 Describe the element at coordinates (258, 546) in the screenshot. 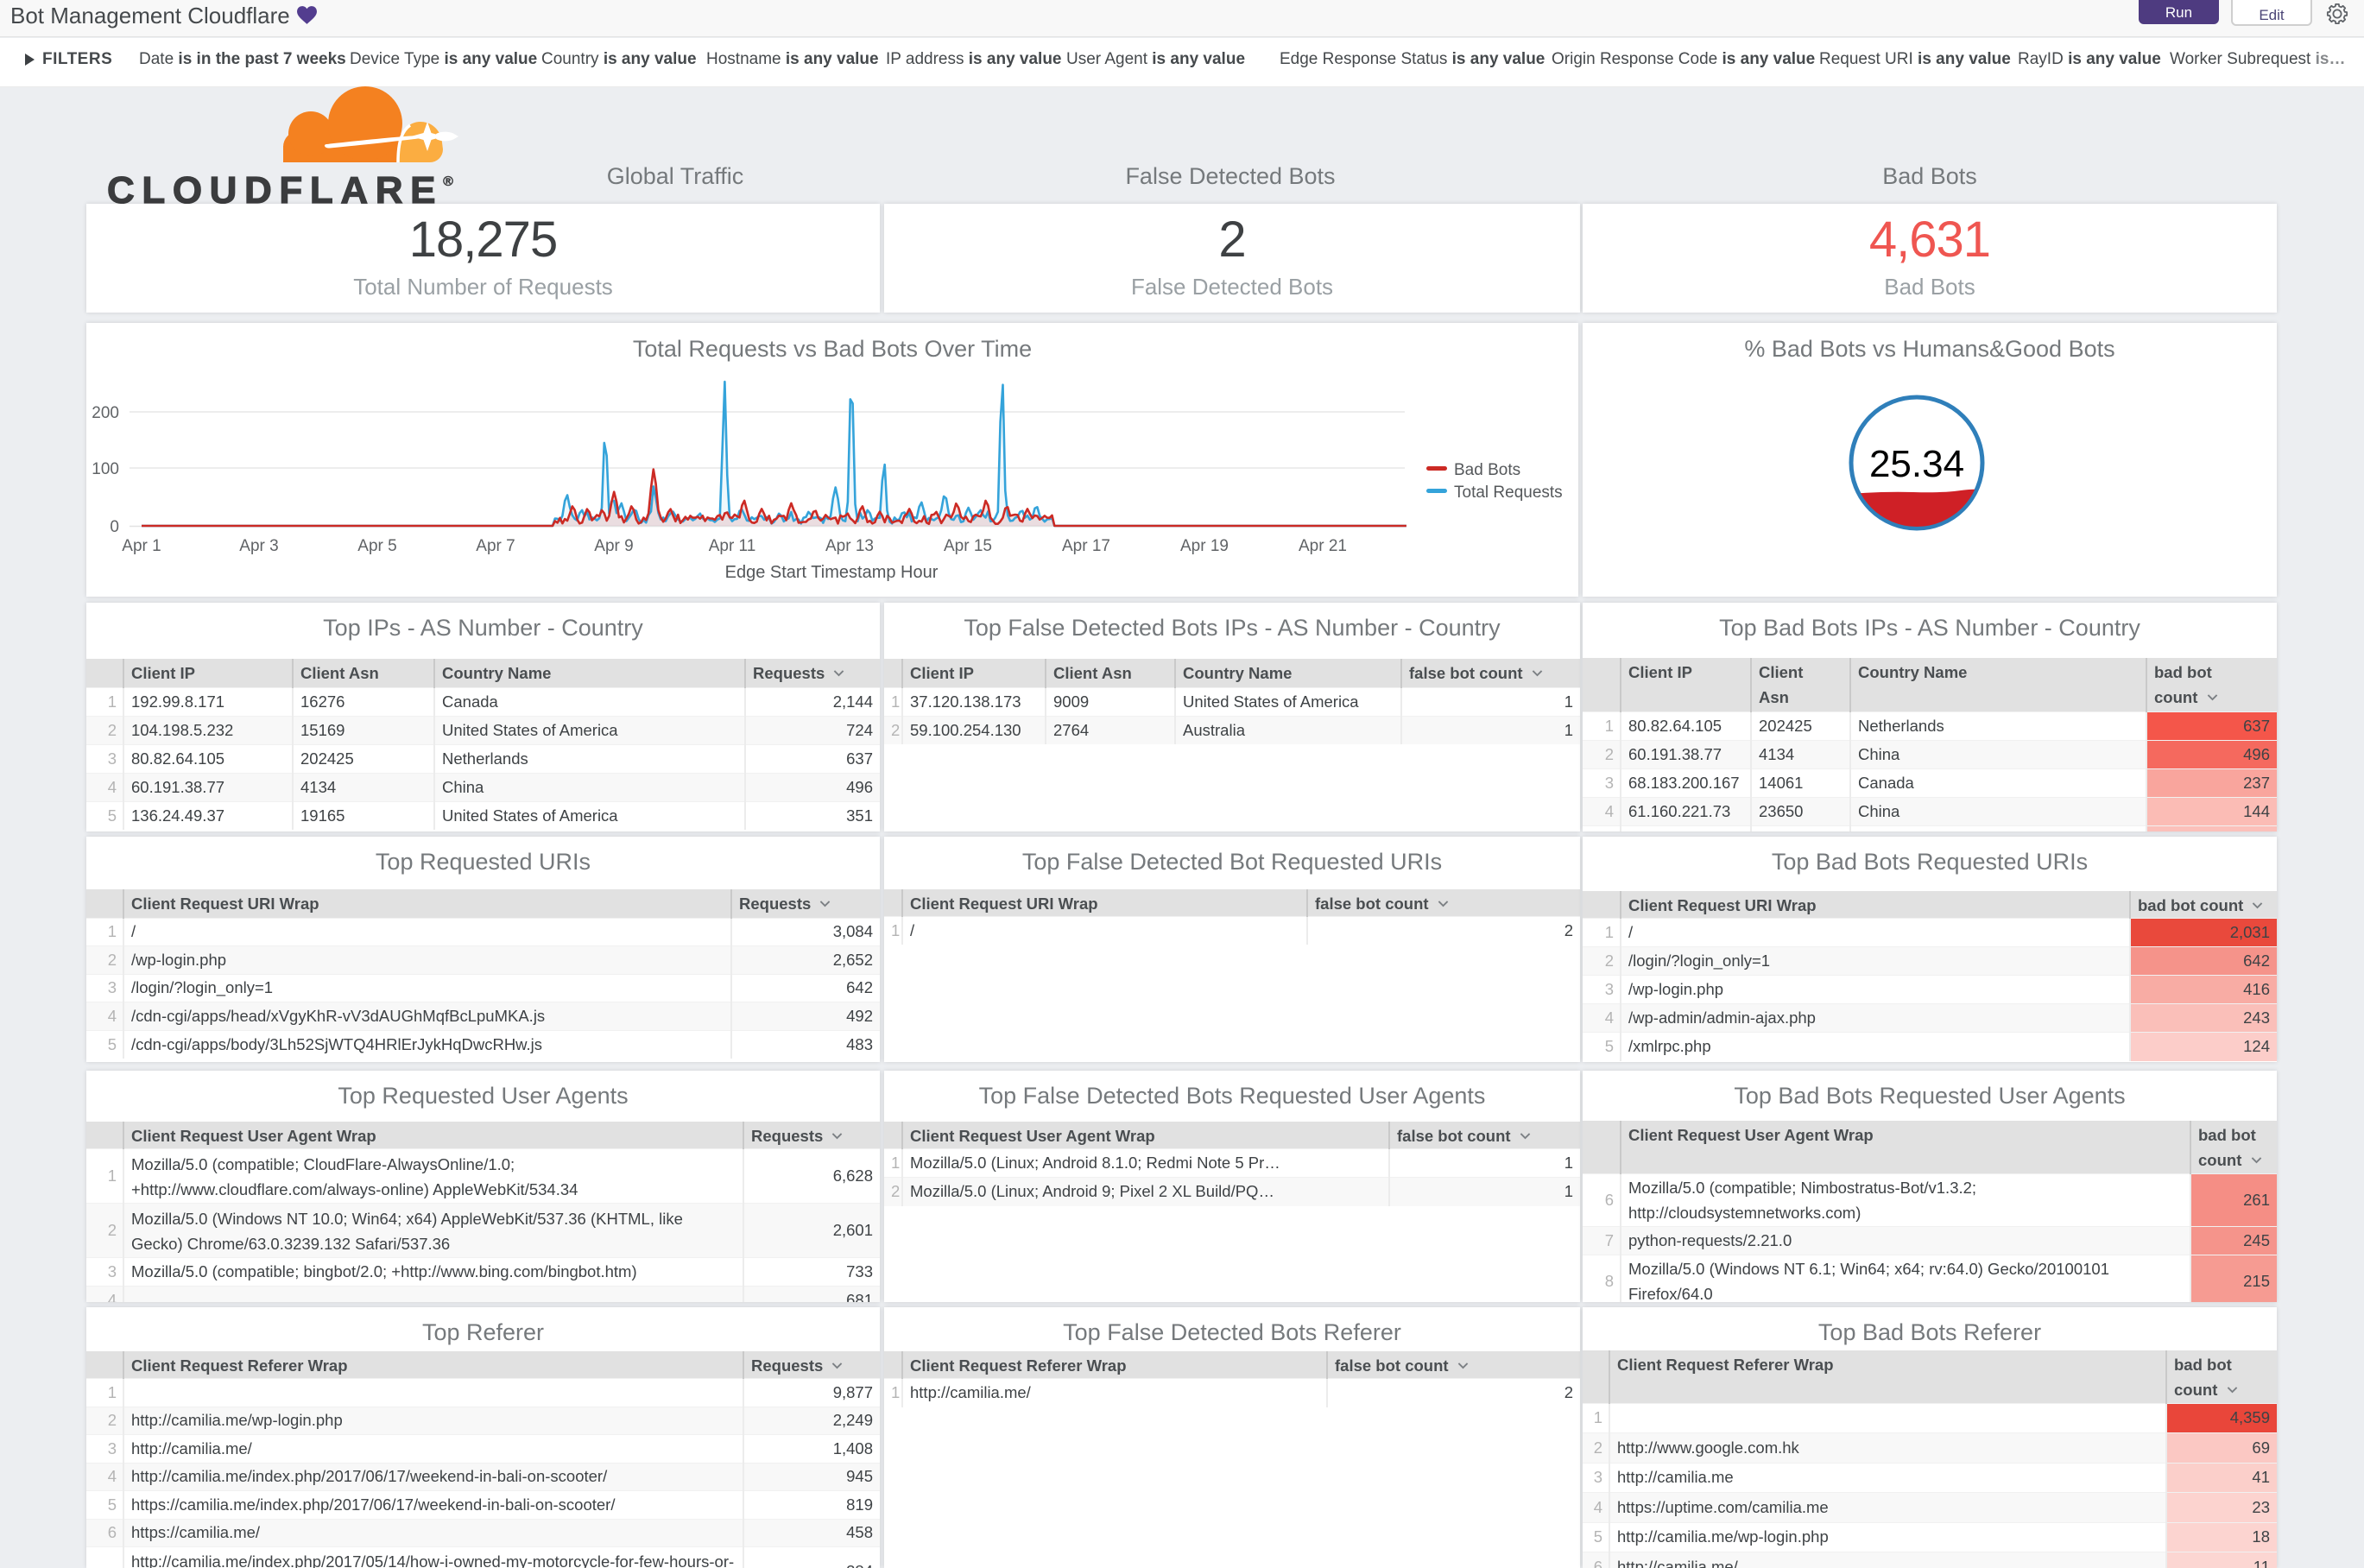

I see `svg-text: Apr 3` at that location.